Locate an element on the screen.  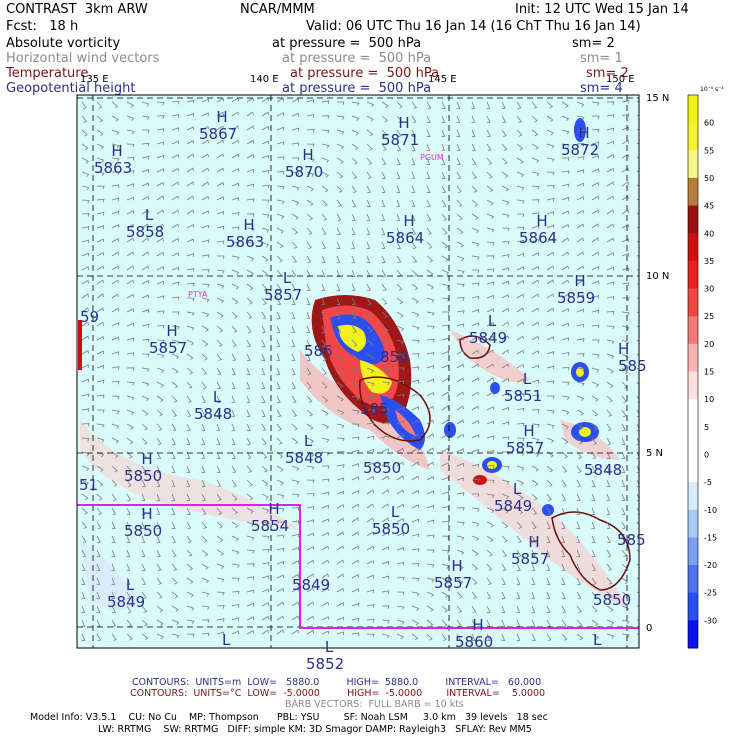
lon-label: 140 E is located at coordinates (264, 79).